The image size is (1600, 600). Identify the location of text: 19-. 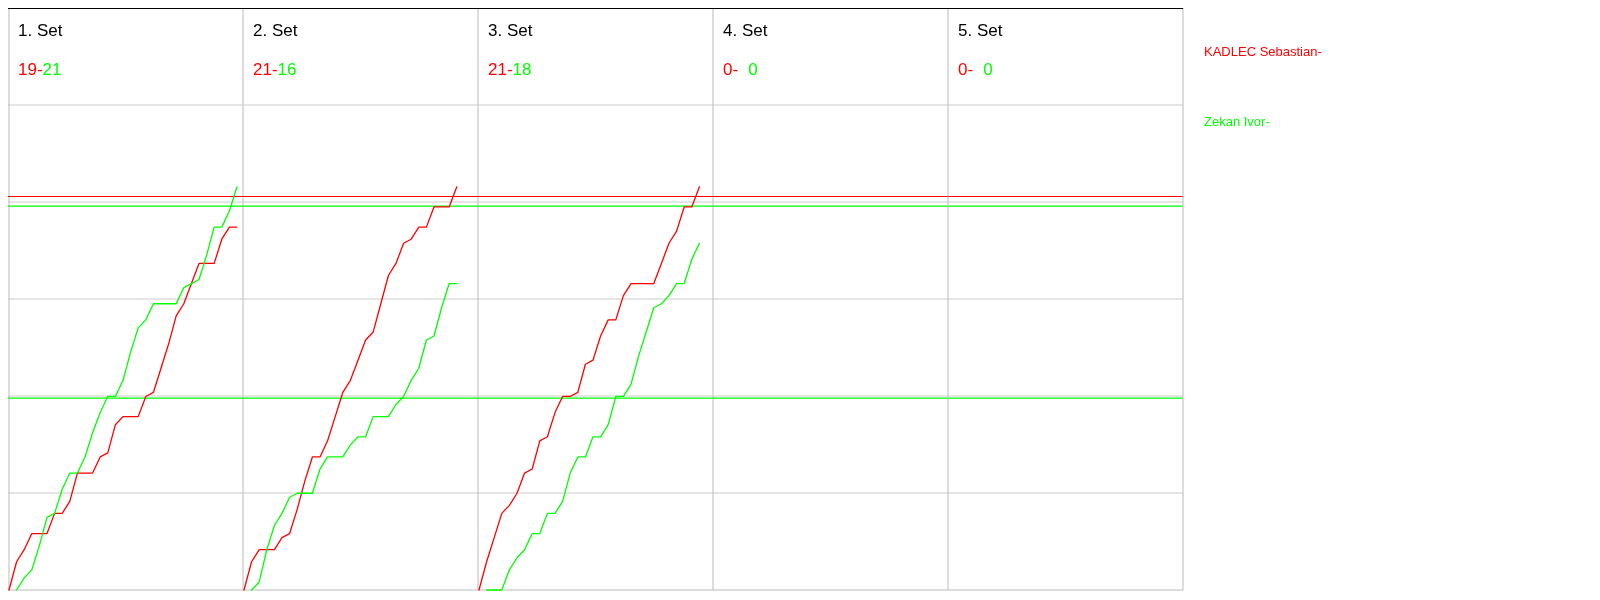
(30, 69).